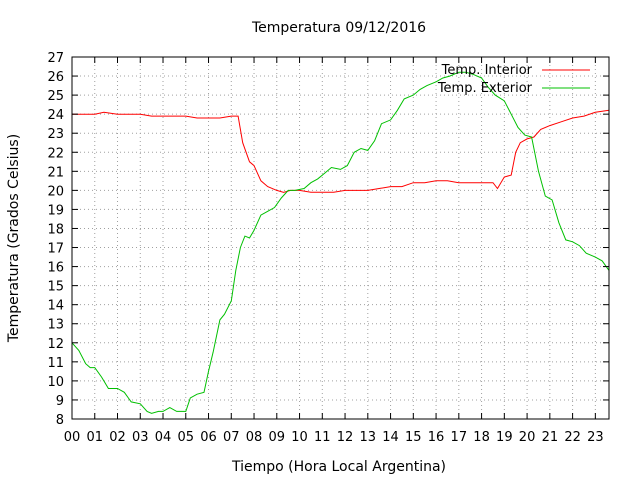 This screenshot has width=640, height=484. What do you see at coordinates (55, 344) in the screenshot?
I see `y-tick-label: 12` at bounding box center [55, 344].